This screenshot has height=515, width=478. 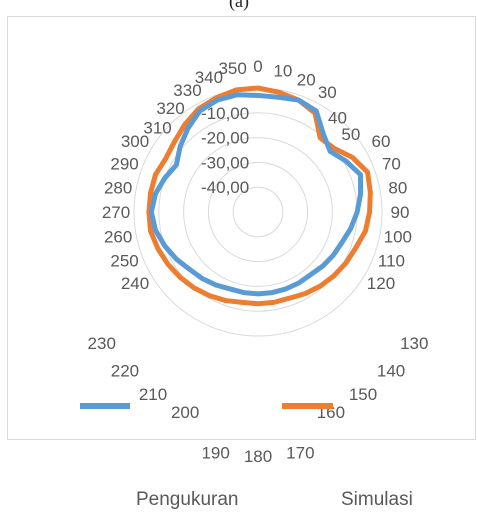 What do you see at coordinates (225, 187) in the screenshot?
I see `radial-tick-label-3: -40,00` at bounding box center [225, 187].